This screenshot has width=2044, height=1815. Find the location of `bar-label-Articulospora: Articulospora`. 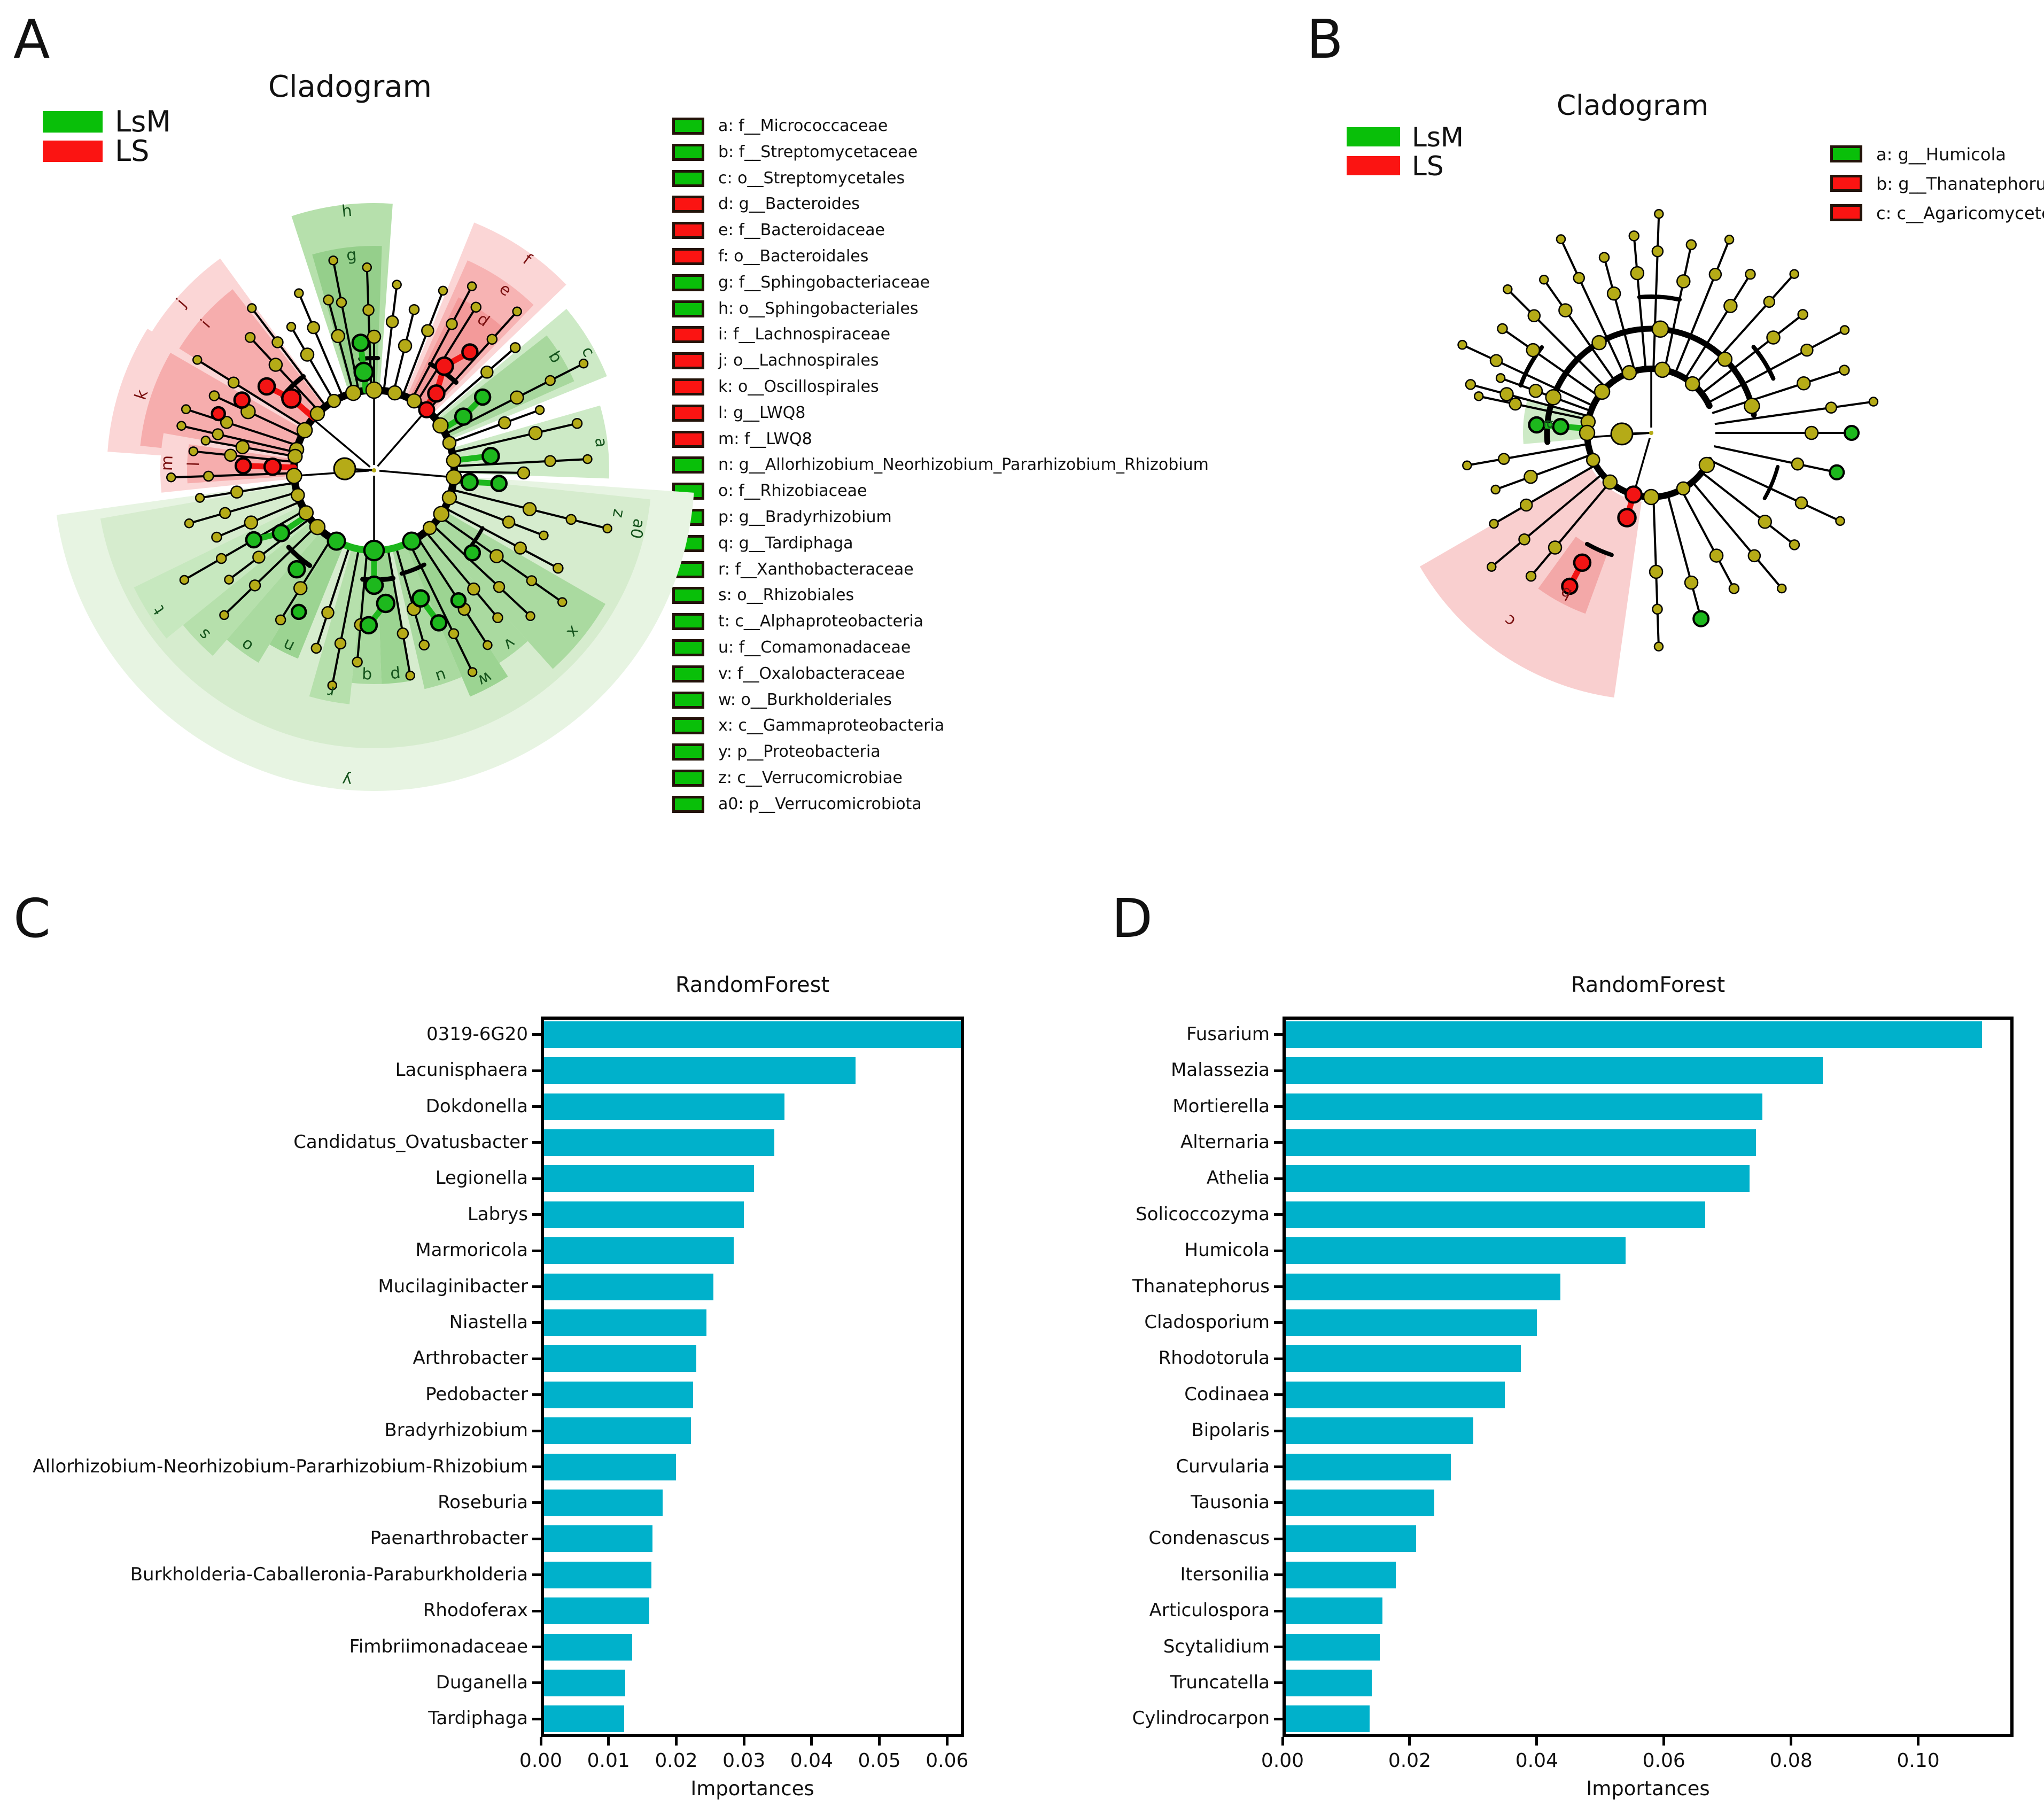

bar-label-Articulospora: Articulospora is located at coordinates (1209, 1611).